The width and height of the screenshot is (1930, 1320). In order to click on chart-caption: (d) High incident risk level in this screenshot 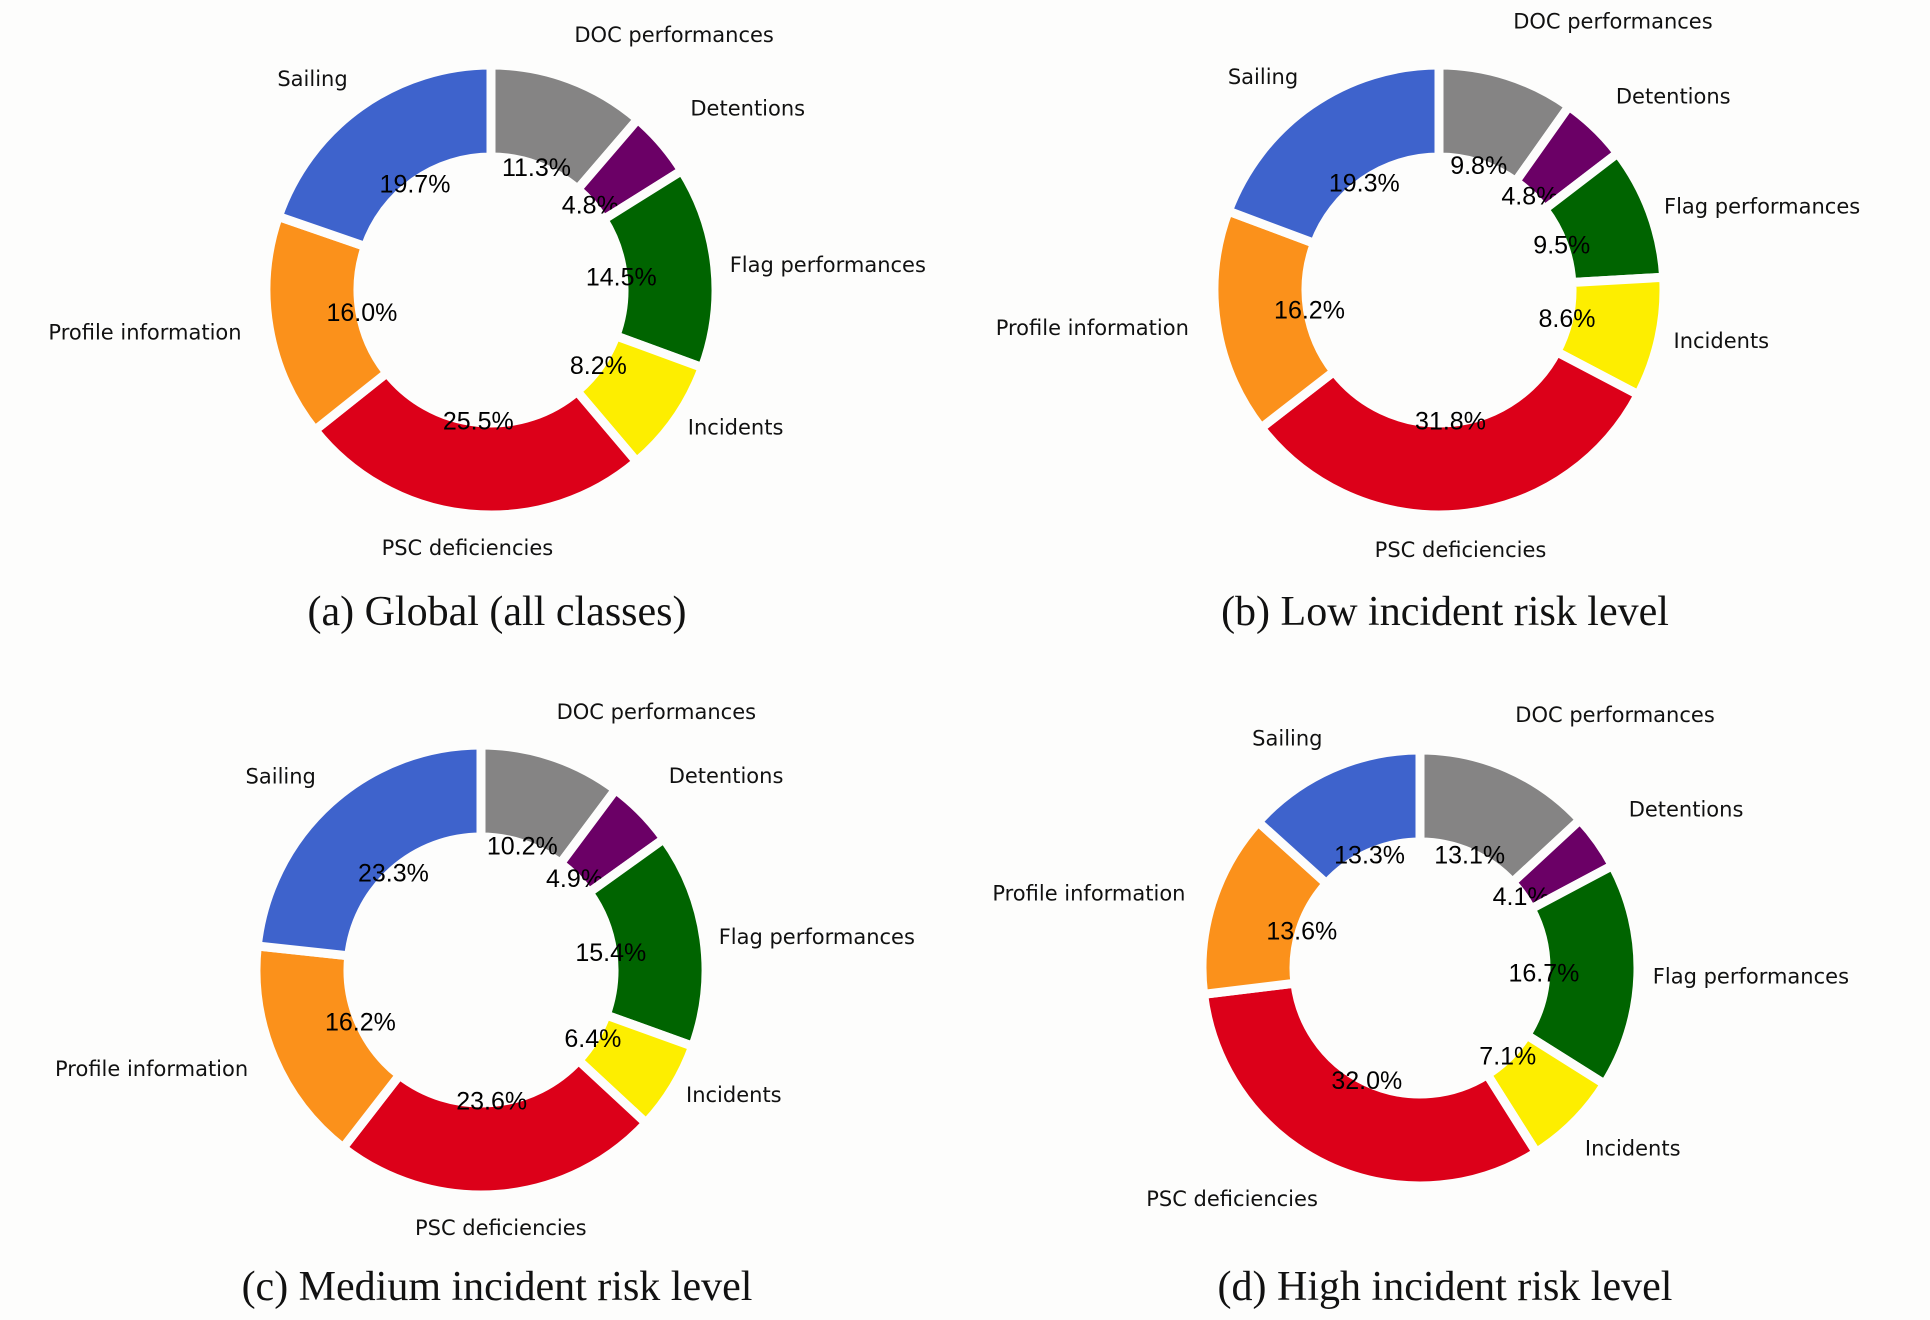, I will do `click(1445, 1287)`.